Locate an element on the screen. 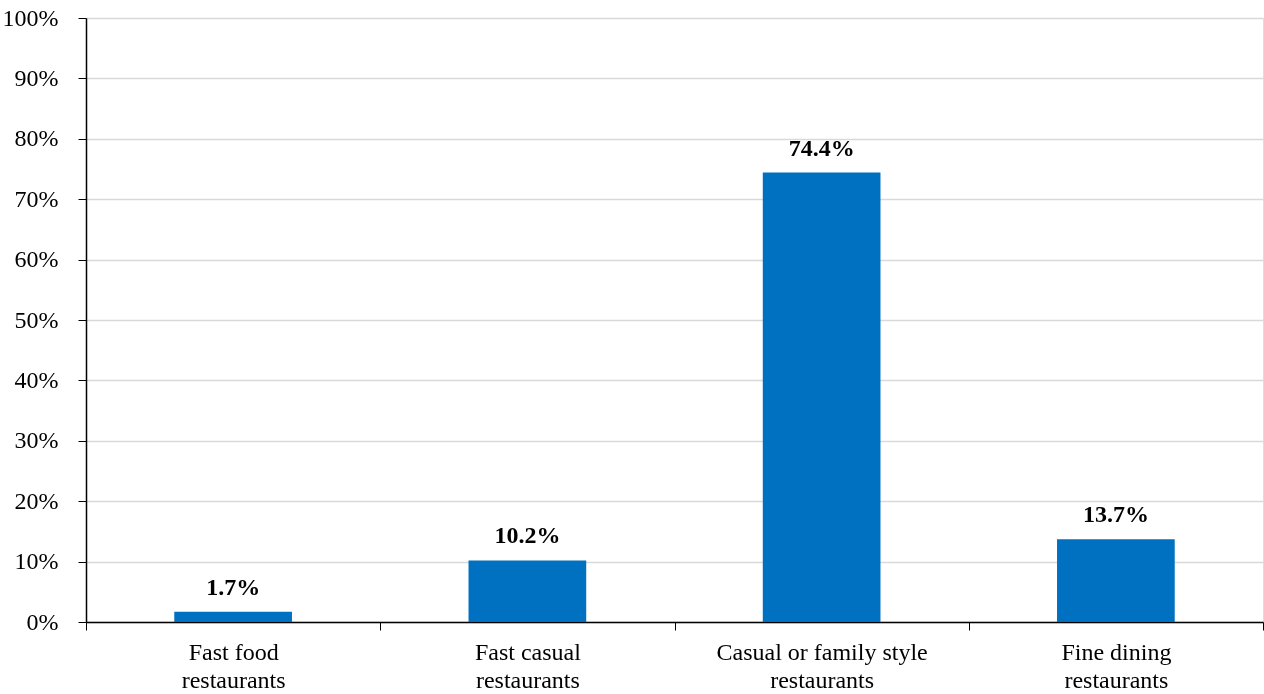 The width and height of the screenshot is (1264, 694). y-tick-label: 80% is located at coordinates (36, 138).